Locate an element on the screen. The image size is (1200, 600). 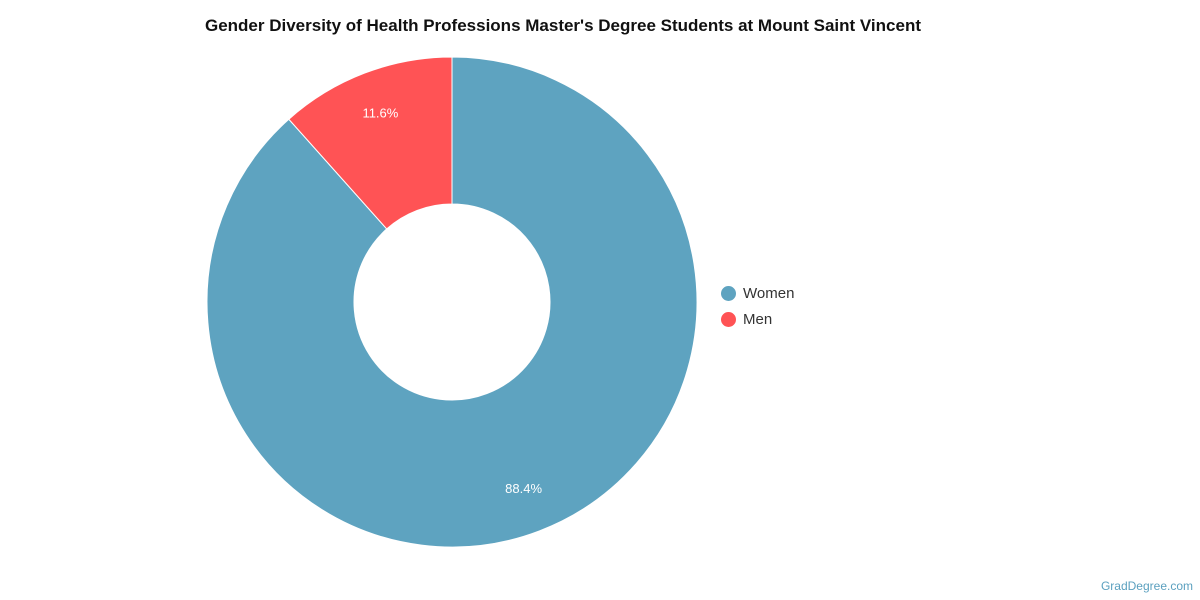
legend-label: Men is located at coordinates (758, 319).